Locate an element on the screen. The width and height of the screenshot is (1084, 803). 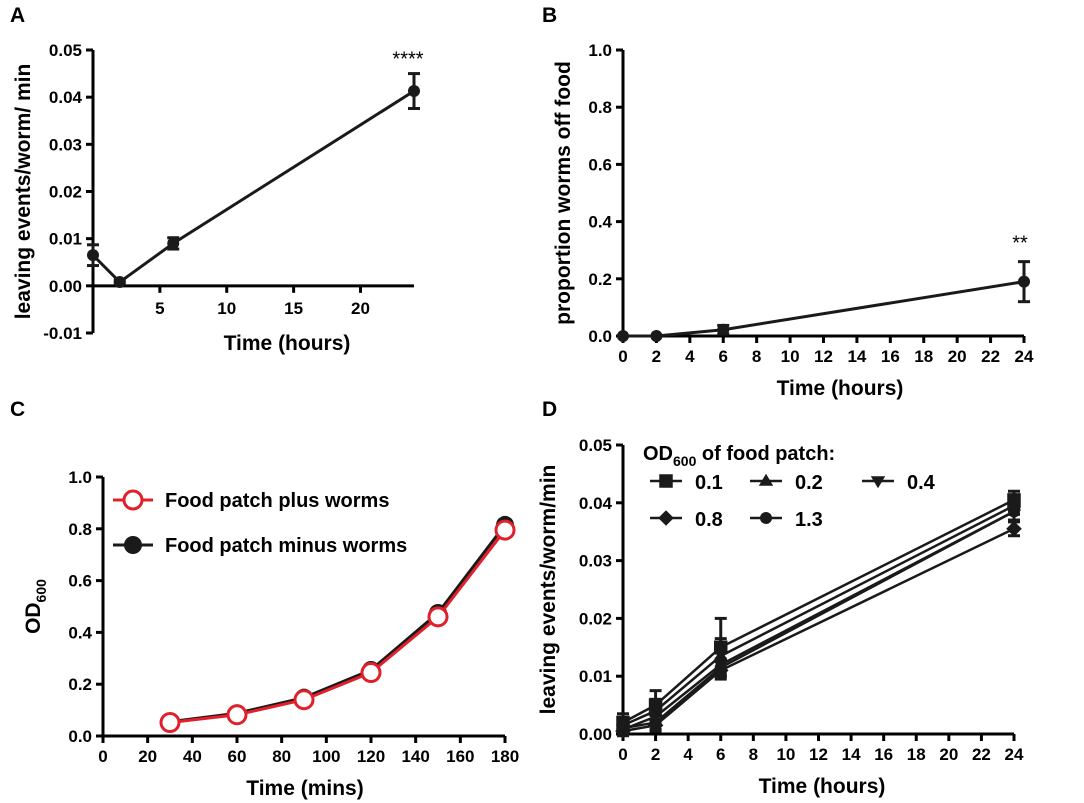
y-tick-label: 0.04 is located at coordinates (596, 503).